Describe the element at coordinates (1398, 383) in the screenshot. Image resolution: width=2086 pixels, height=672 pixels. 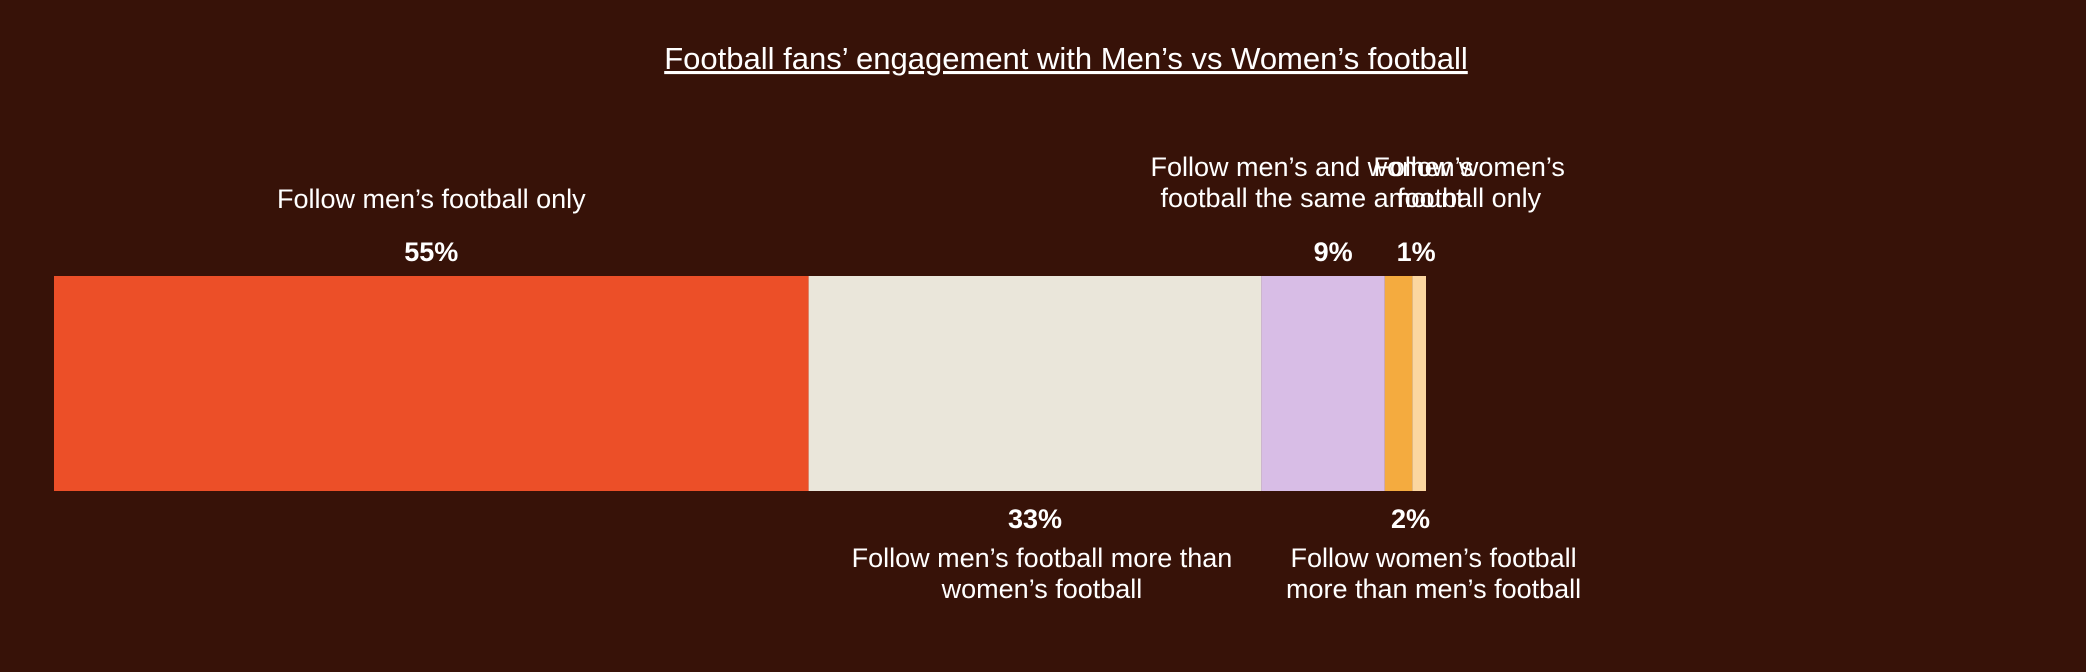
I see `bar-segment-womens-more` at that location.